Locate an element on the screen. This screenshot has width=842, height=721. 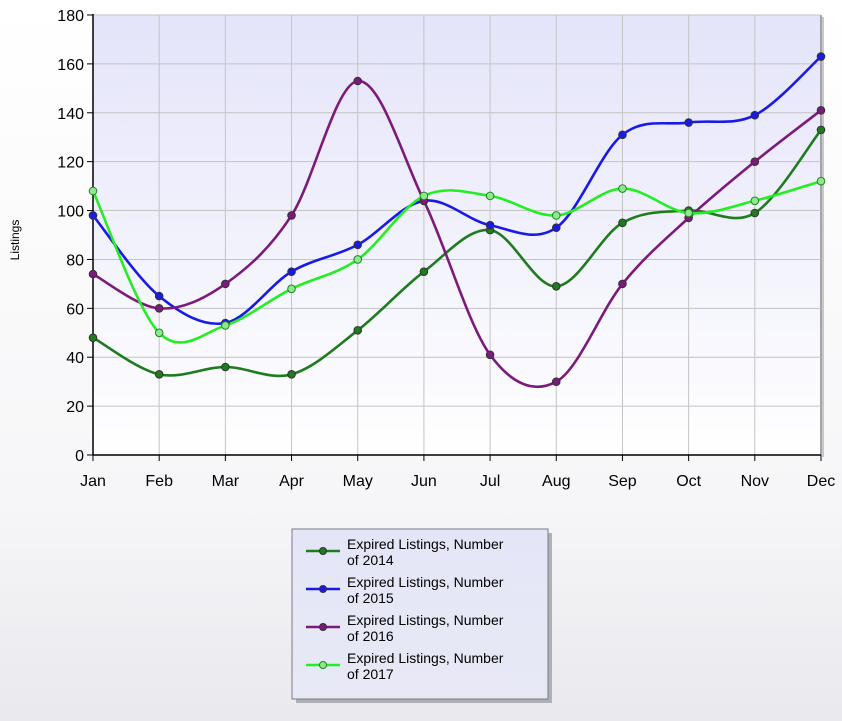
y-tick-label: 60 is located at coordinates (75, 309).